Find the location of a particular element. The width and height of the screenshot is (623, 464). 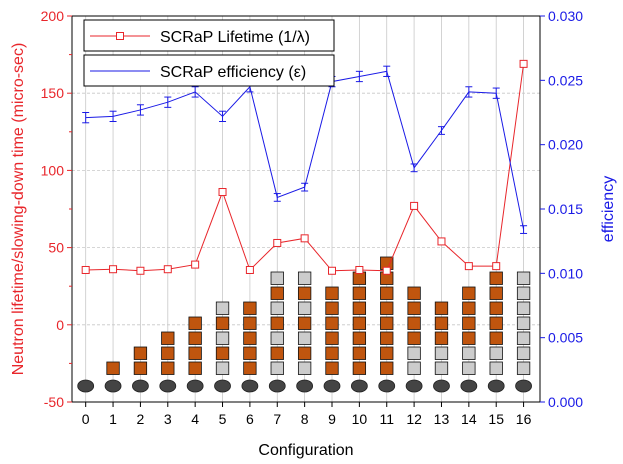

y-right-tick-label: 0.020 is located at coordinates (565, 145).